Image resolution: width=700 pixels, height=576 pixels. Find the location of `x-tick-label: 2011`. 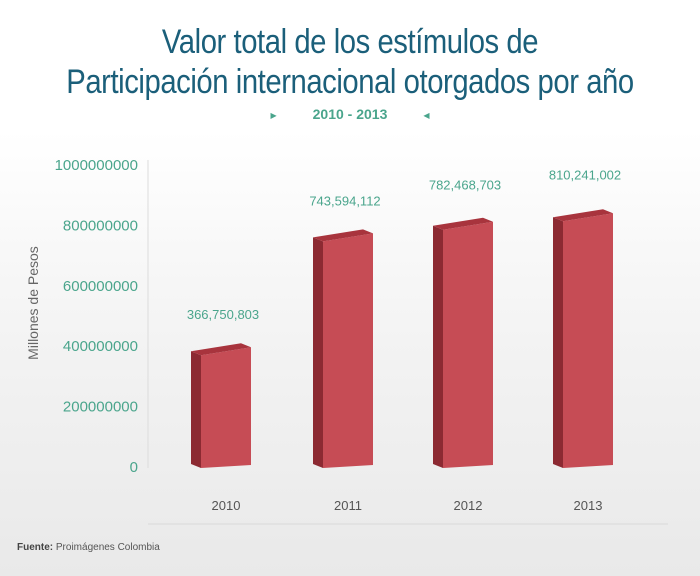

x-tick-label: 2011 is located at coordinates (348, 505).